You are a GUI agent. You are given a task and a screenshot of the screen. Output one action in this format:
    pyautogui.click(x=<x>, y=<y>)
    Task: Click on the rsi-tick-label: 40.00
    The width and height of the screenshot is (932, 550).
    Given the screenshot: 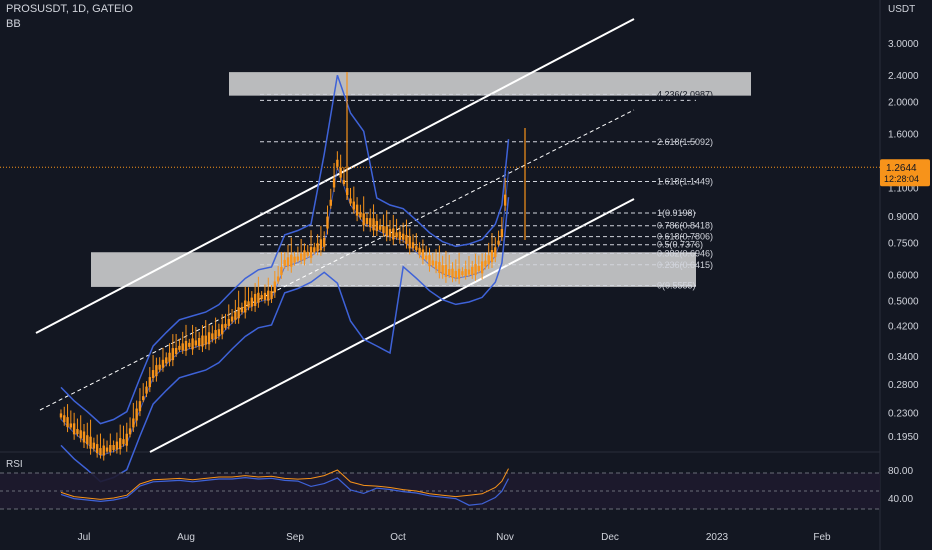 What is the action you would take?
    pyautogui.click(x=900, y=499)
    